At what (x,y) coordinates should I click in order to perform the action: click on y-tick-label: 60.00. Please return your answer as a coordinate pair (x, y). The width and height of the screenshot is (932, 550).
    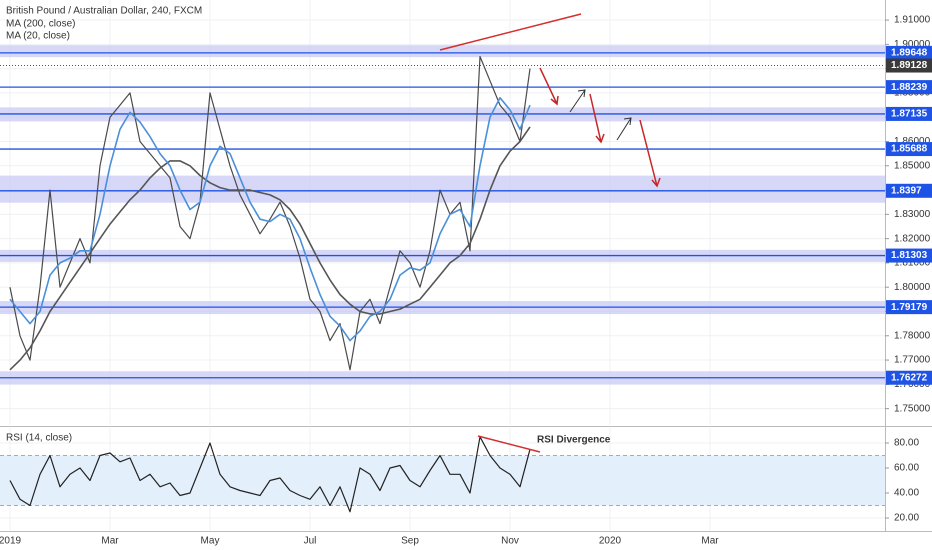
    Looking at the image, I should click on (906, 468).